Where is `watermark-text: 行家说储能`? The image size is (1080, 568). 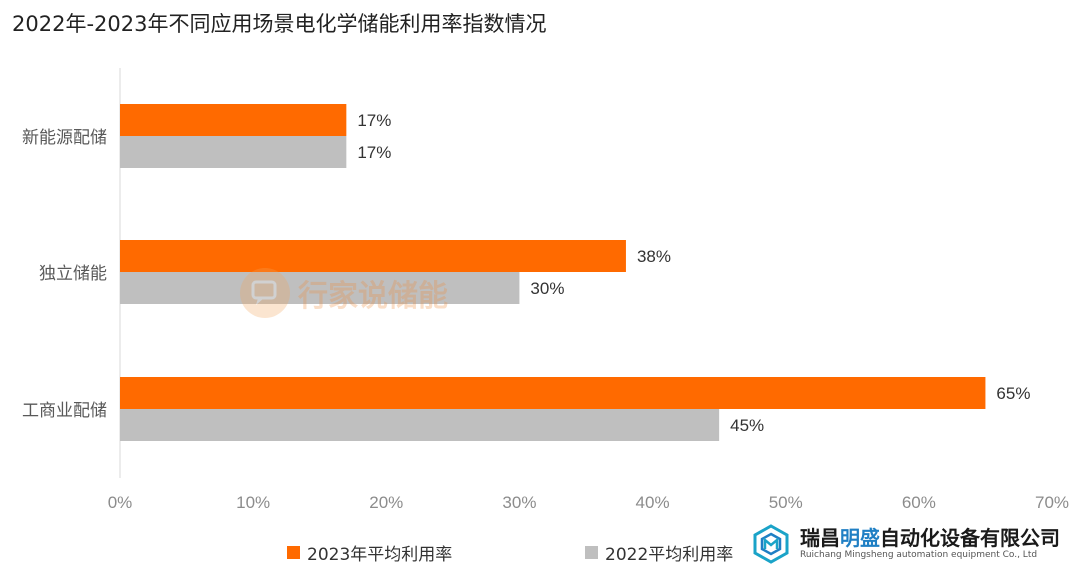 watermark-text: 行家说储能 is located at coordinates (373, 296).